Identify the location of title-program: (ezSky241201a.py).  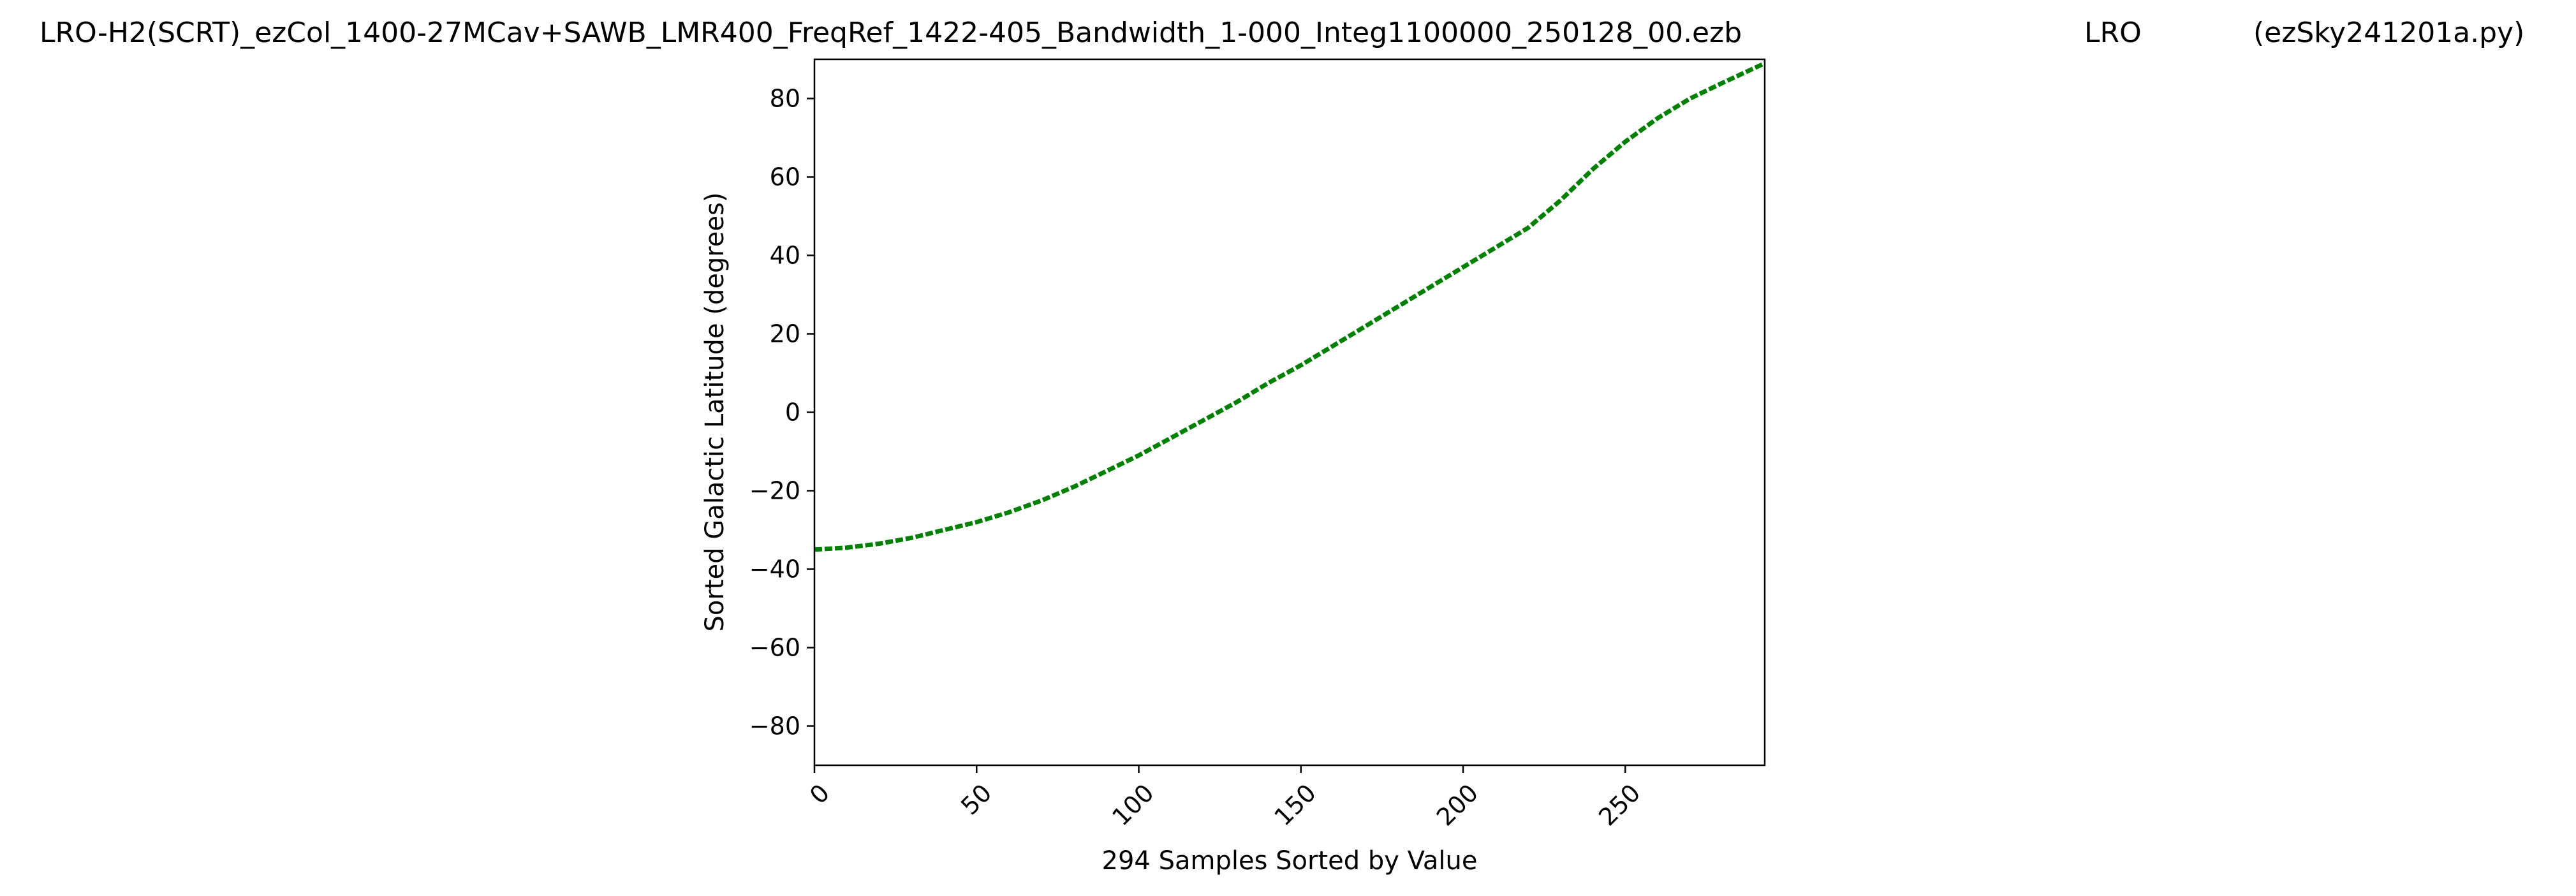
(2388, 33).